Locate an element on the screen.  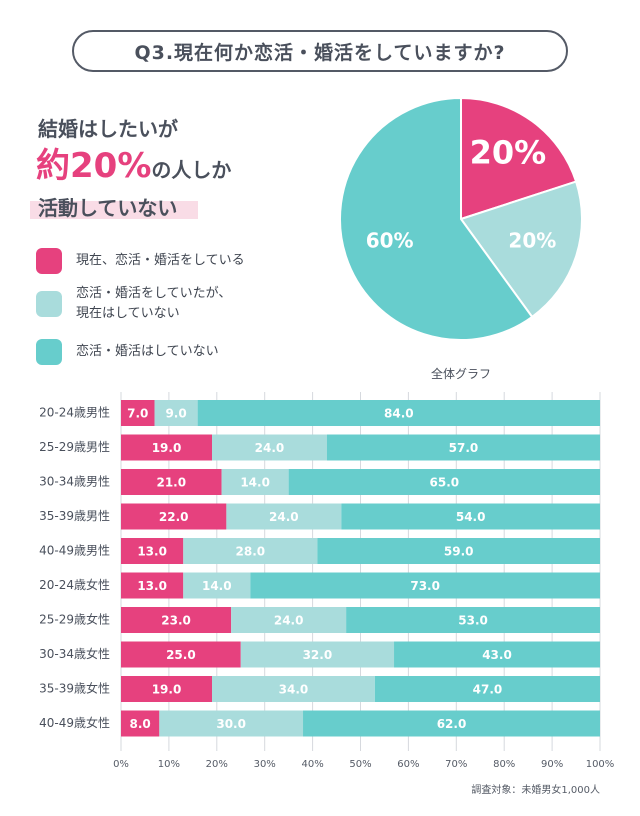
bar-value-label: 84.0 is located at coordinates (399, 414).